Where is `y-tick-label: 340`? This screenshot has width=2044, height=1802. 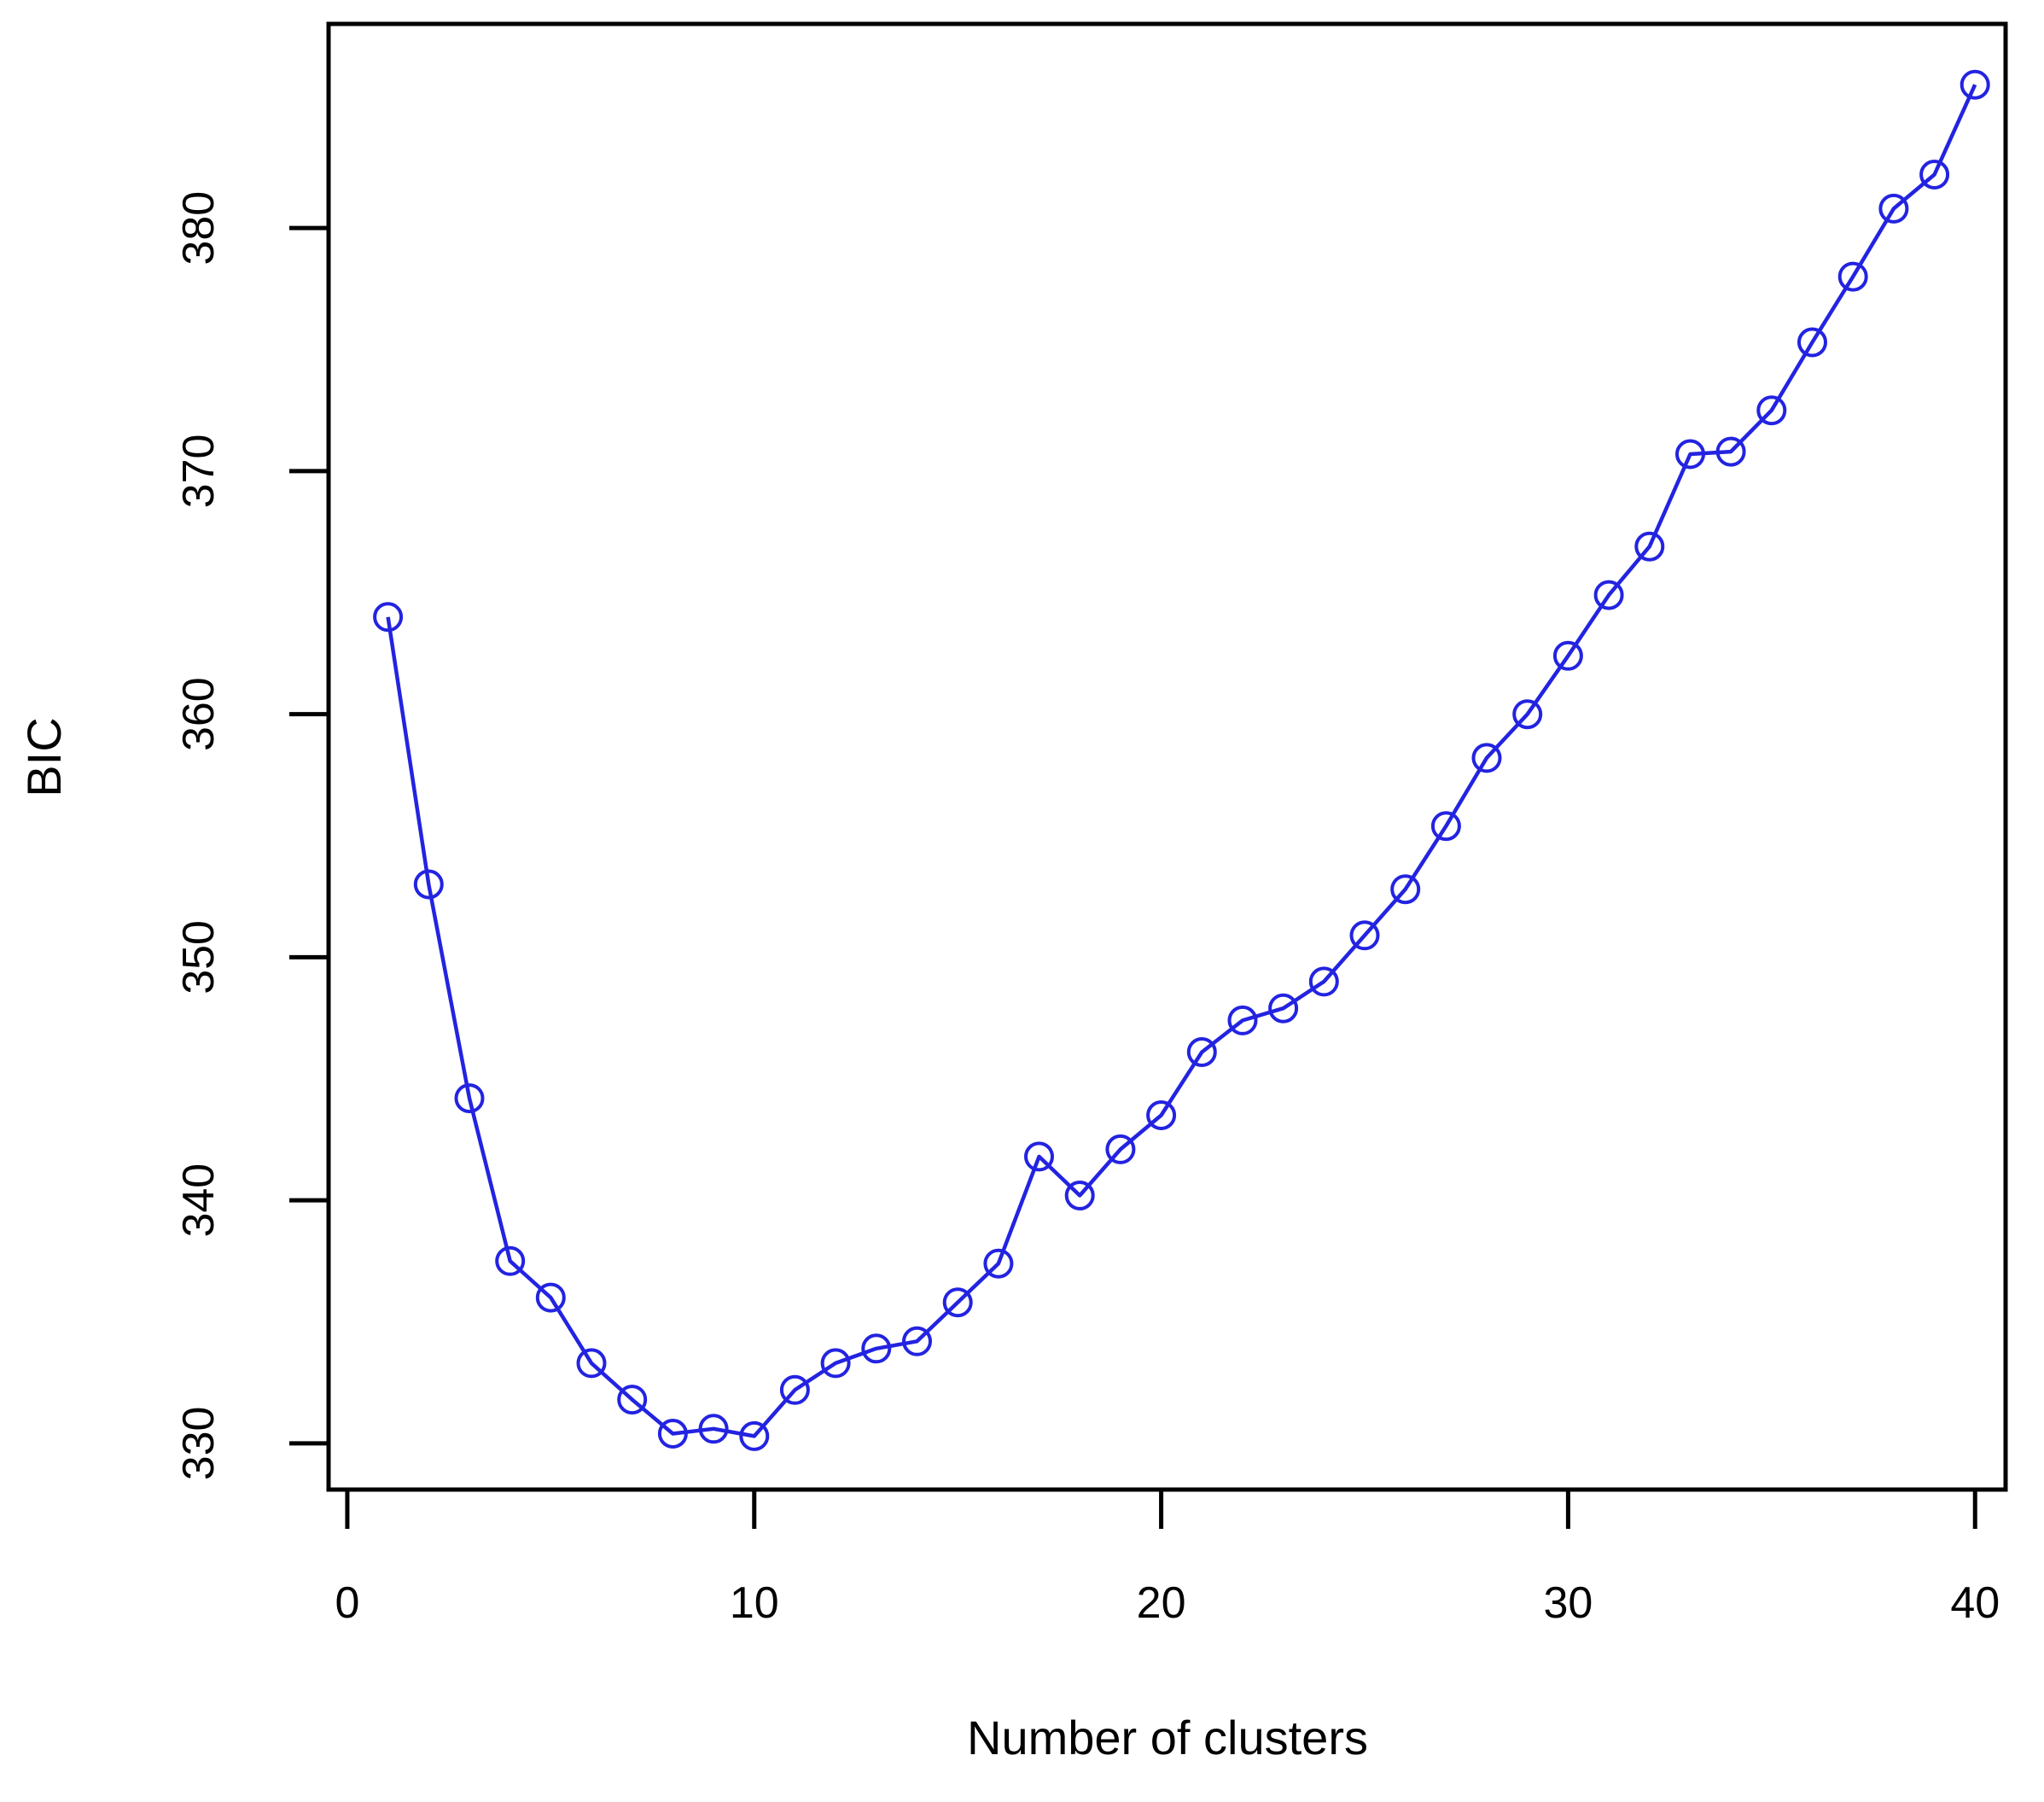 y-tick-label: 340 is located at coordinates (199, 1200).